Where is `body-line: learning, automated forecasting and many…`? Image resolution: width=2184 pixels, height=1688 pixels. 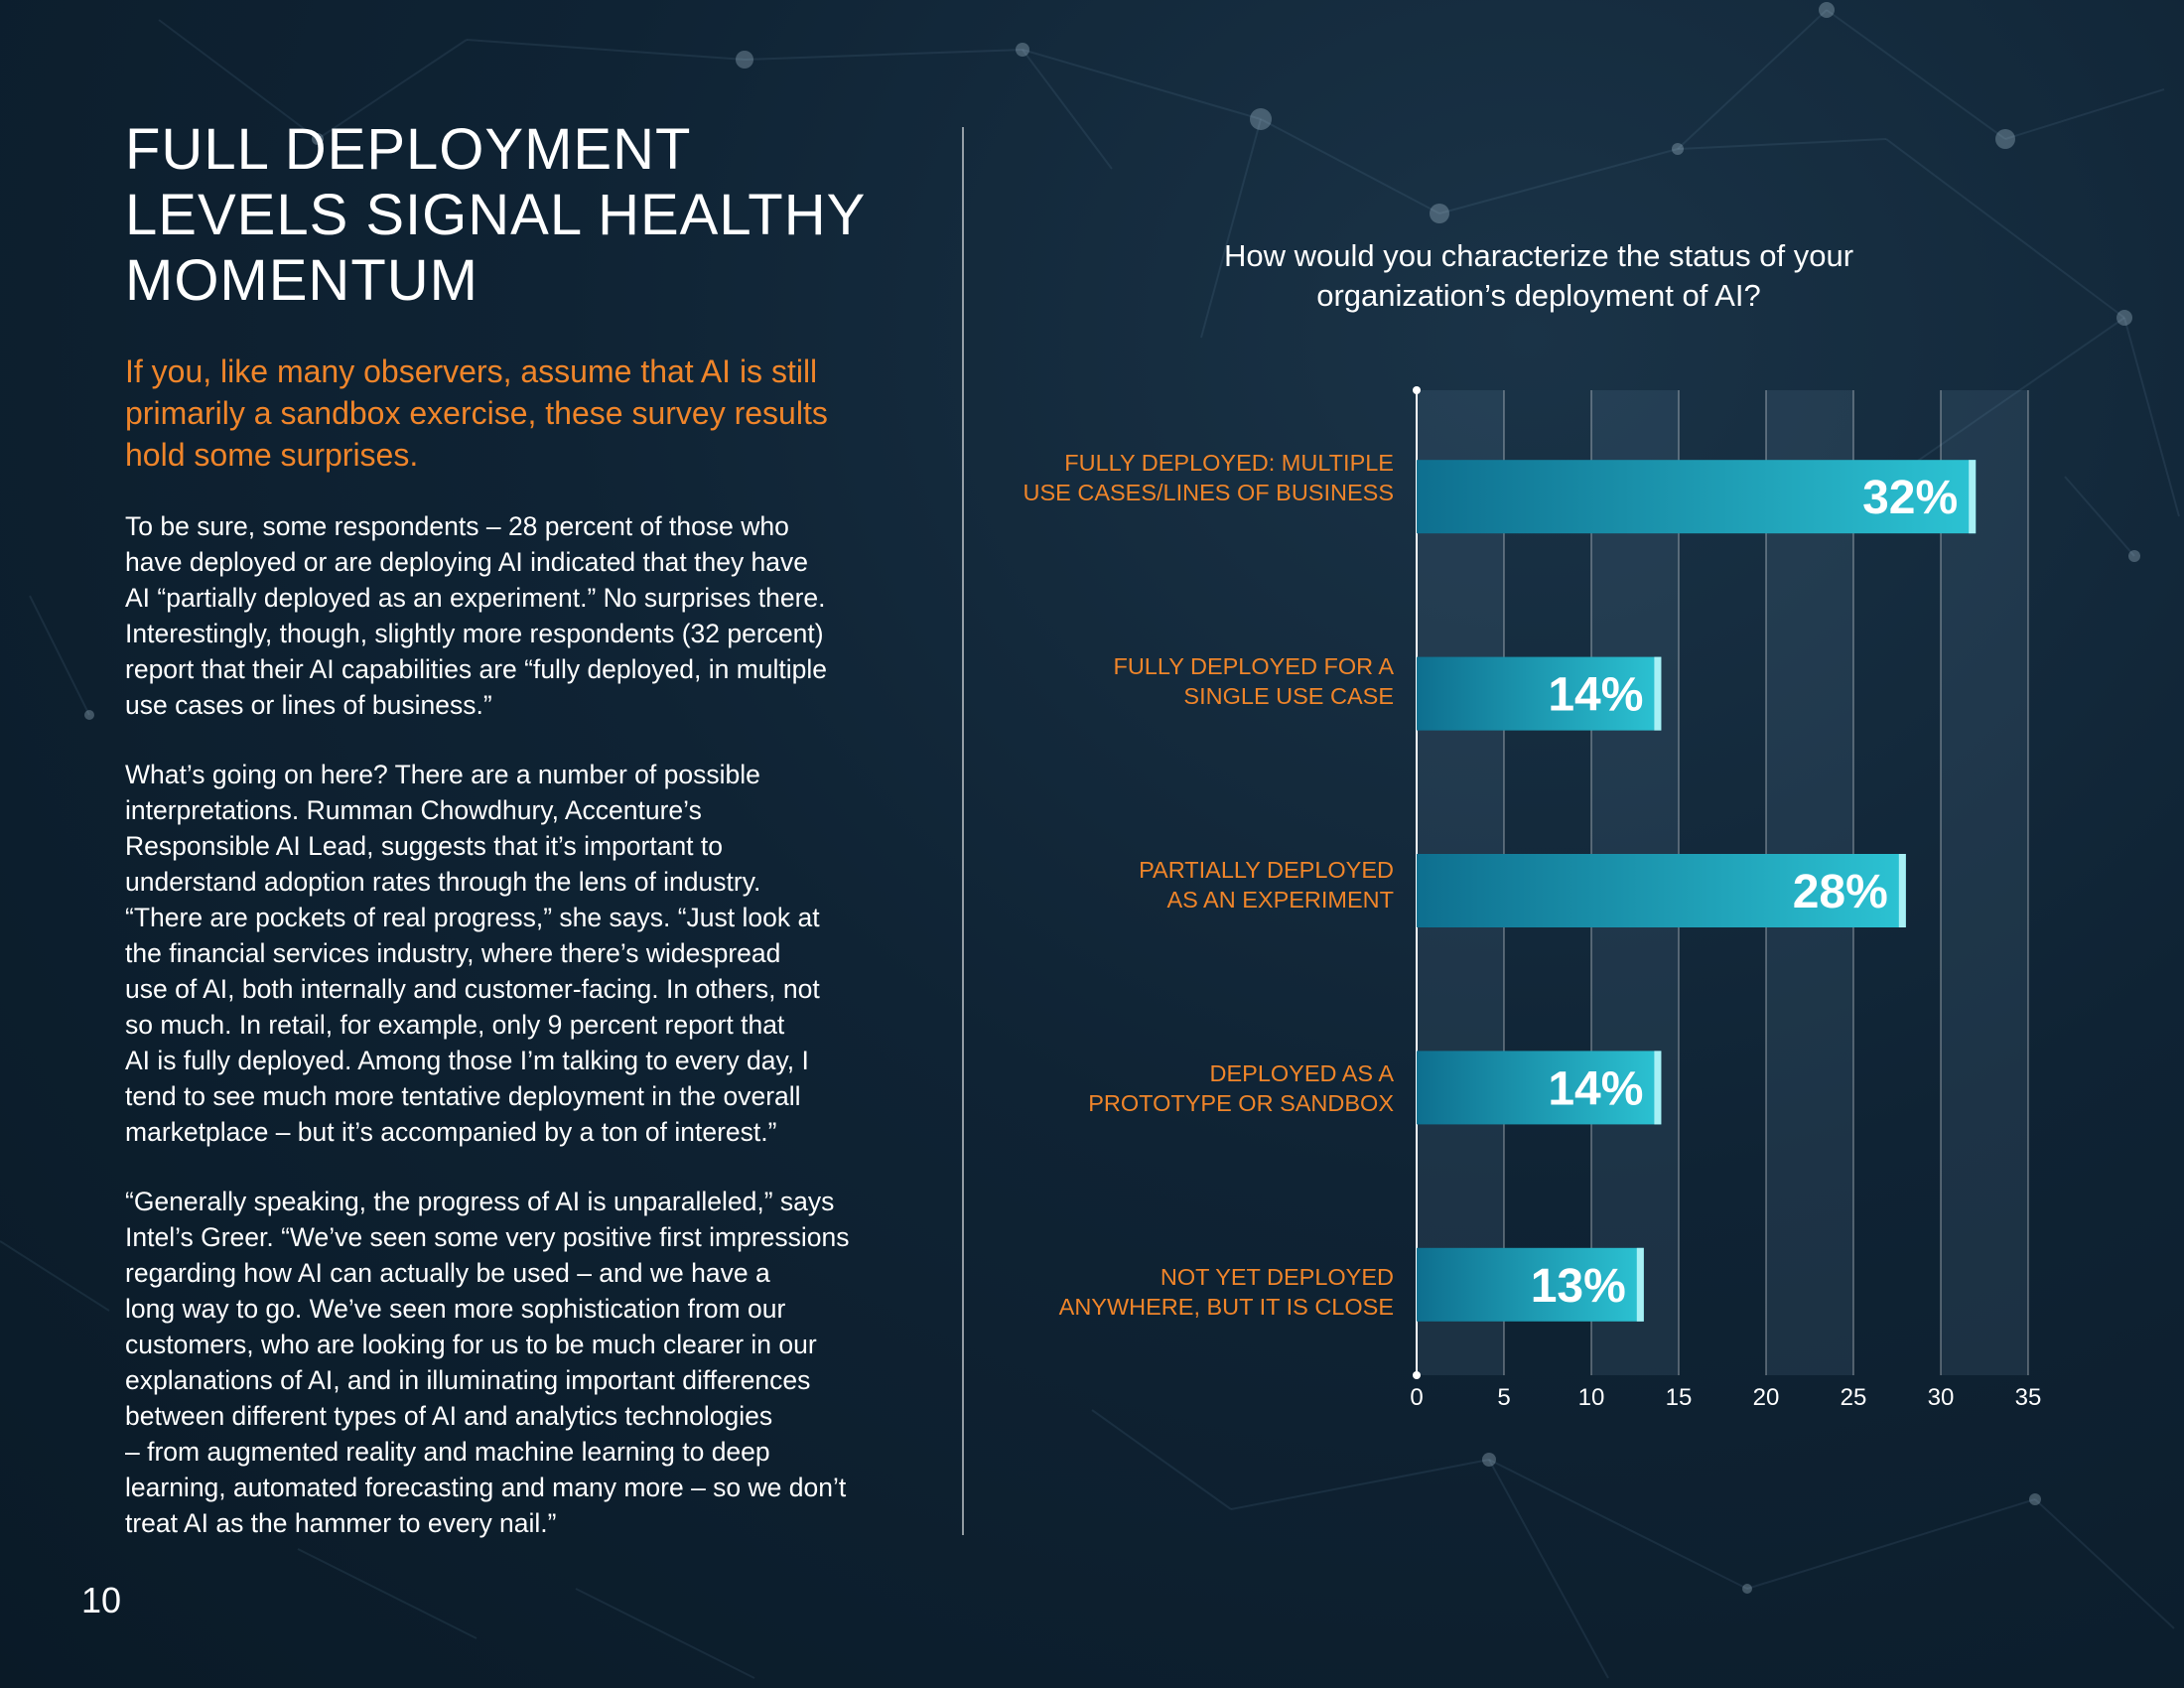 body-line: learning, automated forecasting and many… is located at coordinates (486, 1487).